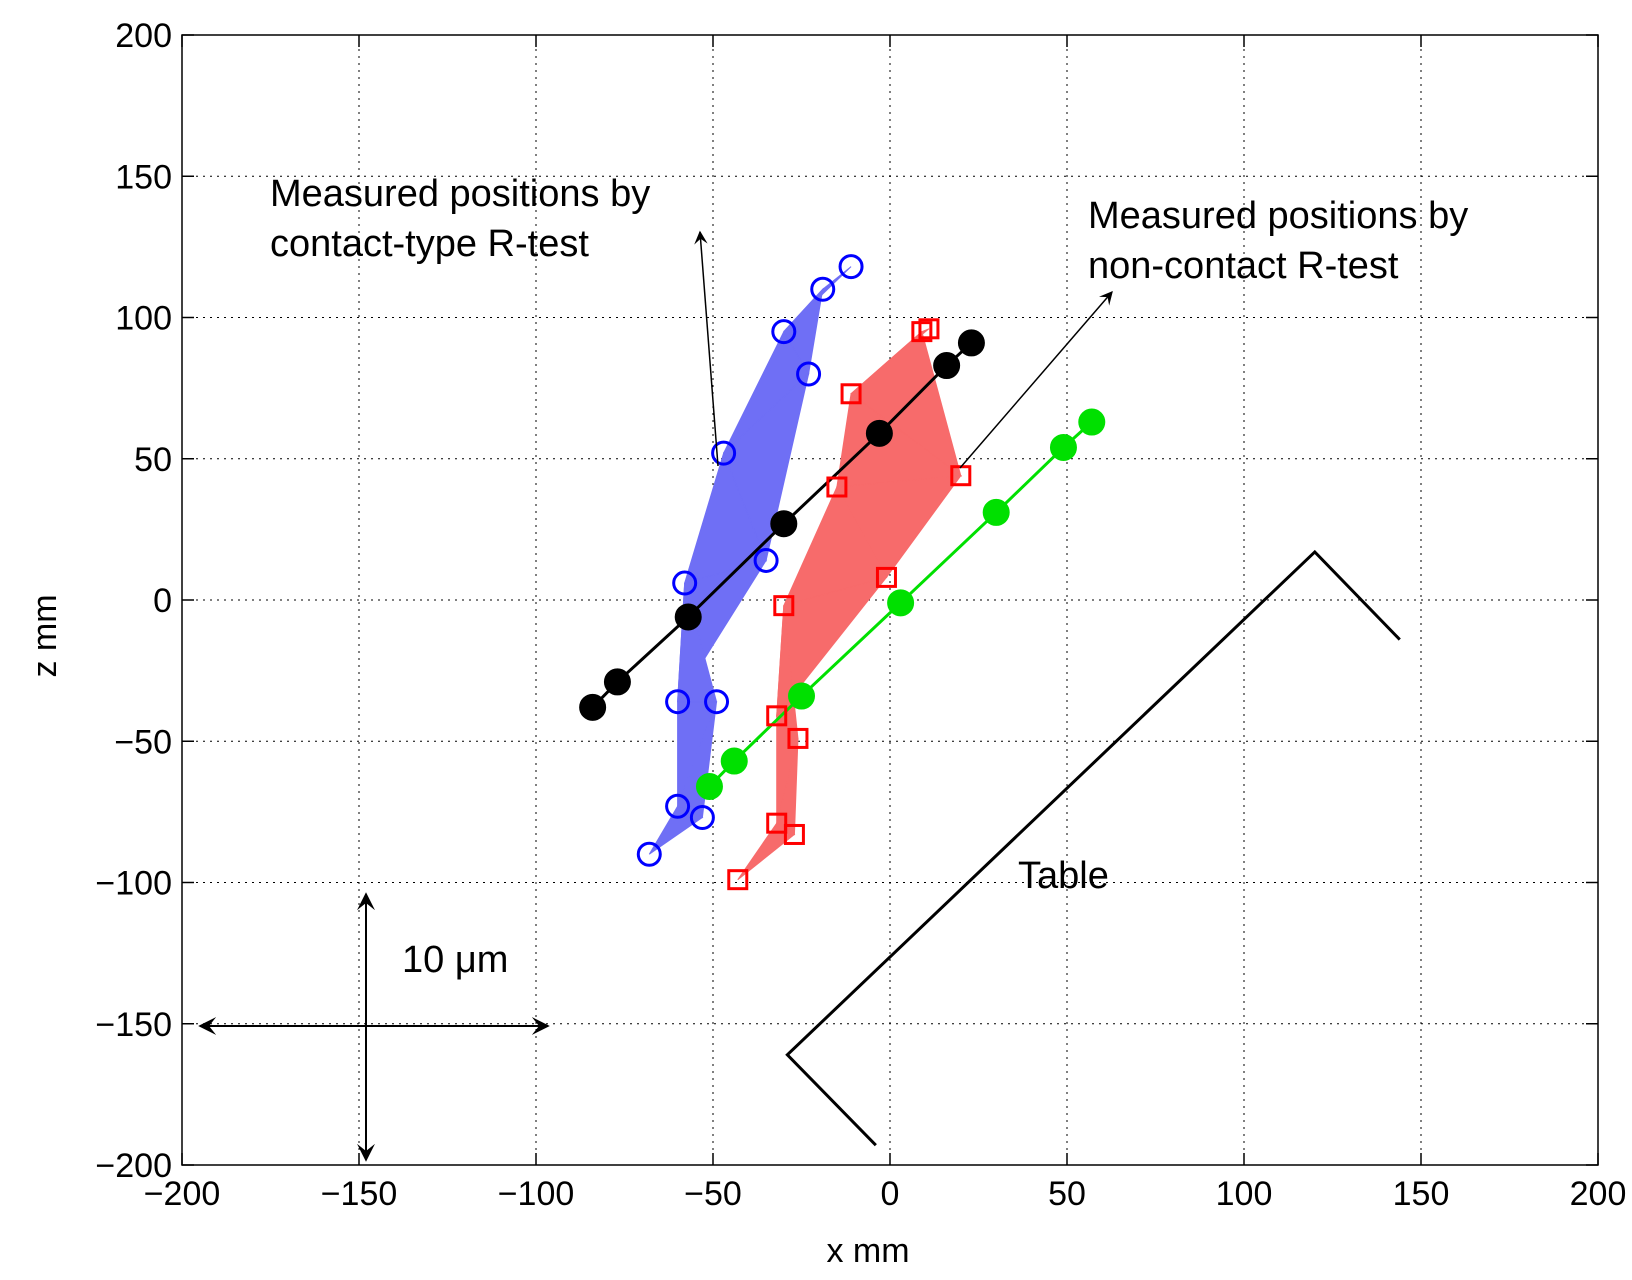  What do you see at coordinates (867, 1251) in the screenshot?
I see `x-axis-label: x mm` at bounding box center [867, 1251].